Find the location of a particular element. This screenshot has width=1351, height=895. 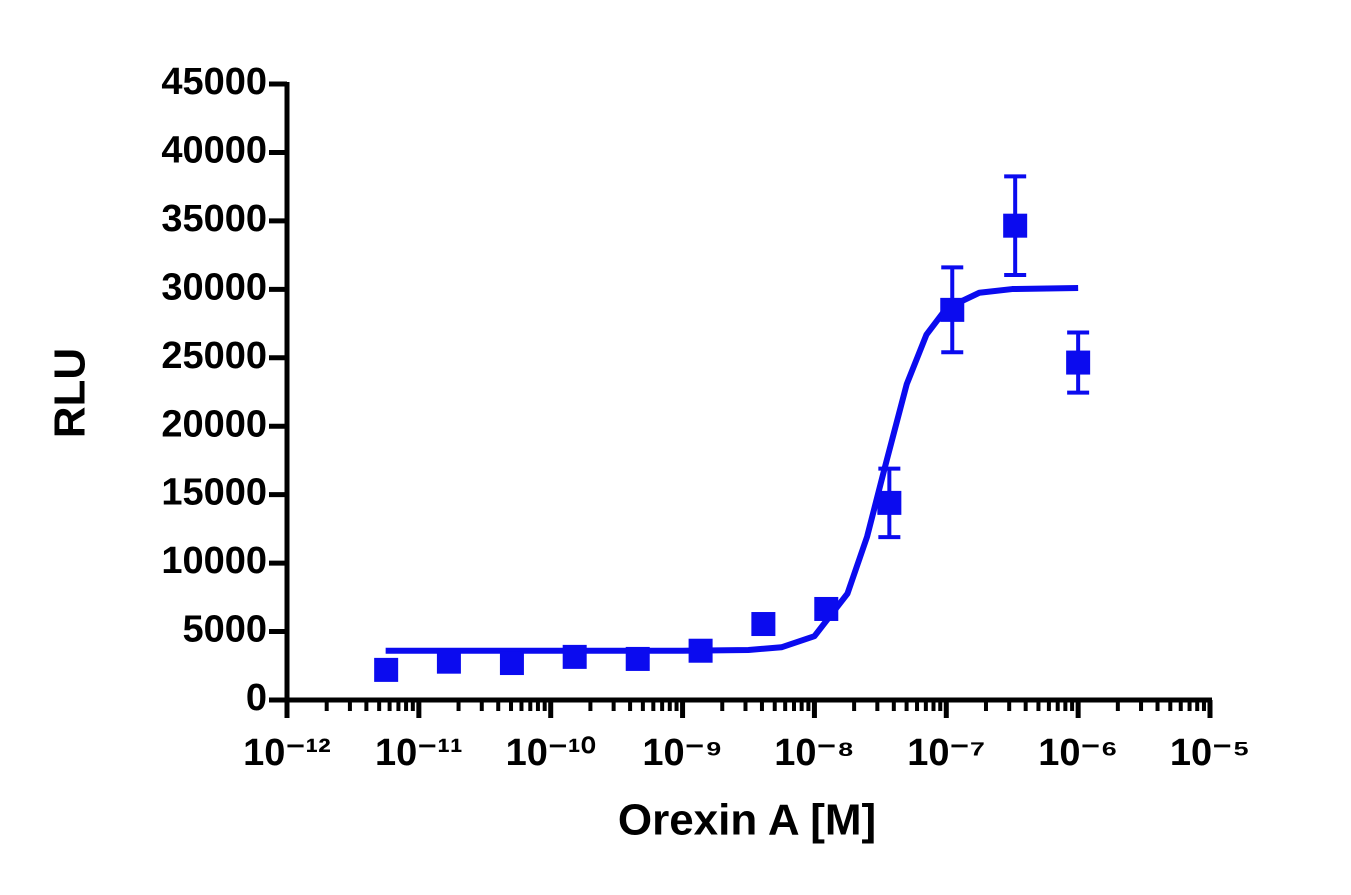

x-tick-label: 10⁻⁸ is located at coordinates (814, 753).